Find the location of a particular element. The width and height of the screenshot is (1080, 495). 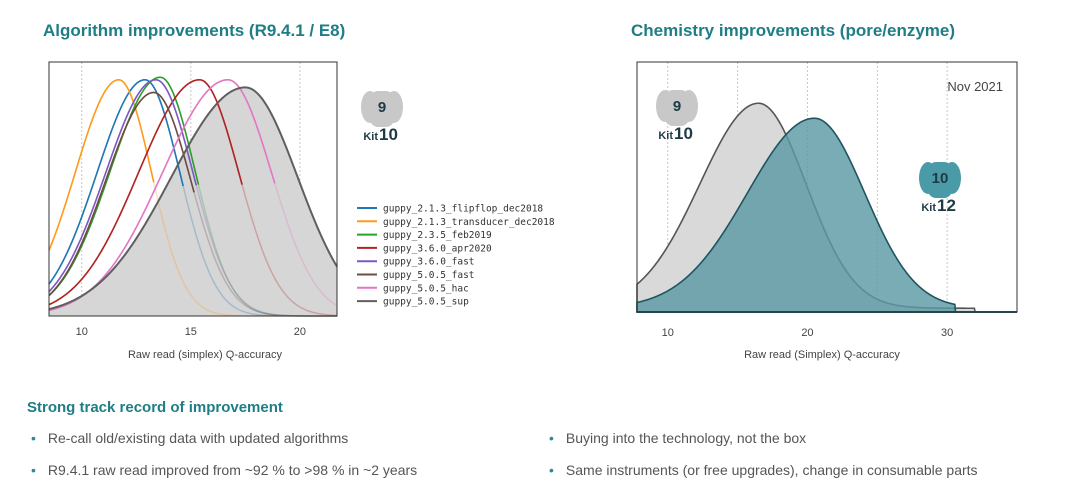

right-new-badge: 10 Kit 12 is located at coordinates (940, 188).